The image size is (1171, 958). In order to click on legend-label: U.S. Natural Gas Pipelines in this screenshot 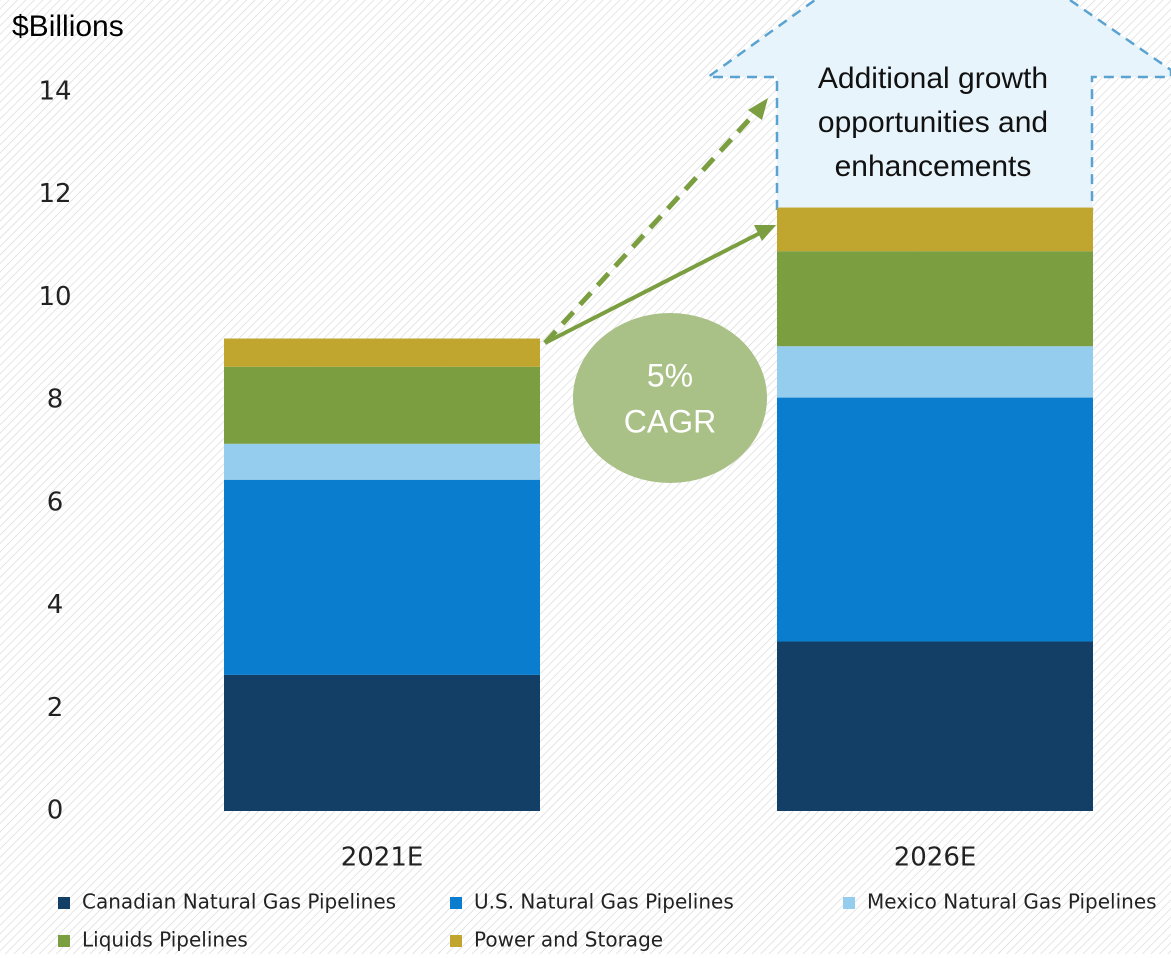, I will do `click(604, 902)`.